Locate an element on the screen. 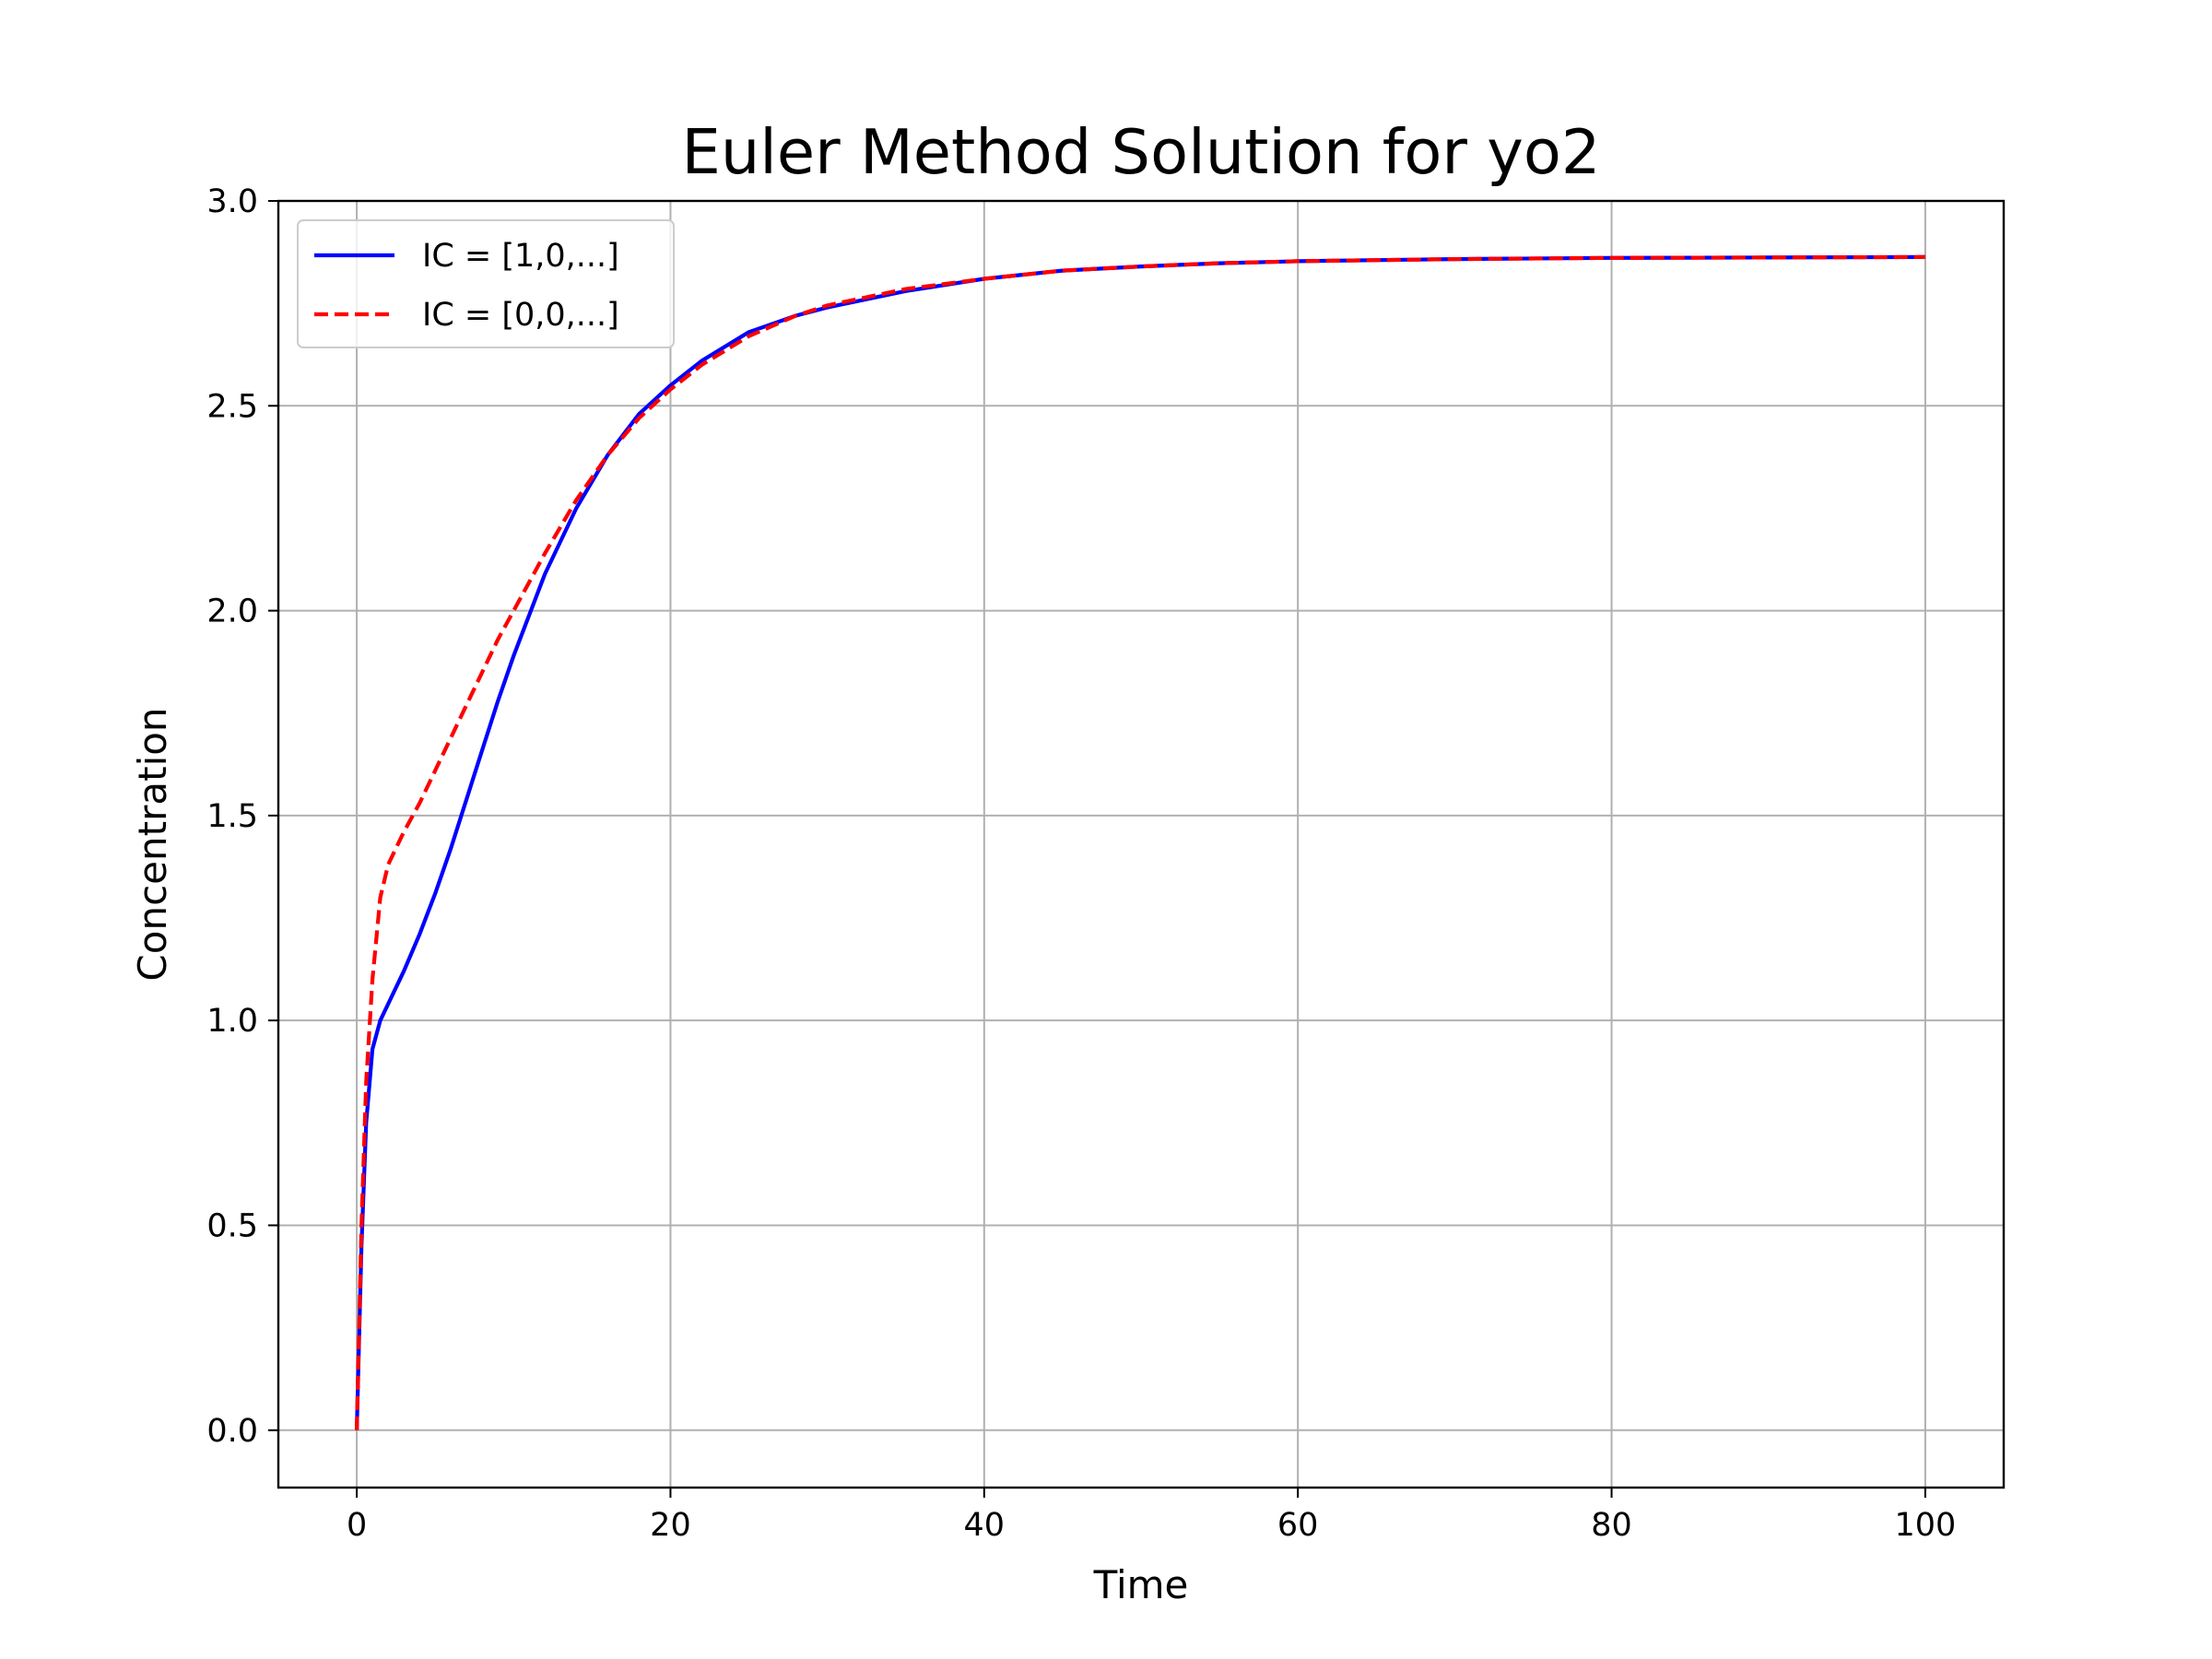  x-tick-label: 40 is located at coordinates (985, 1525).